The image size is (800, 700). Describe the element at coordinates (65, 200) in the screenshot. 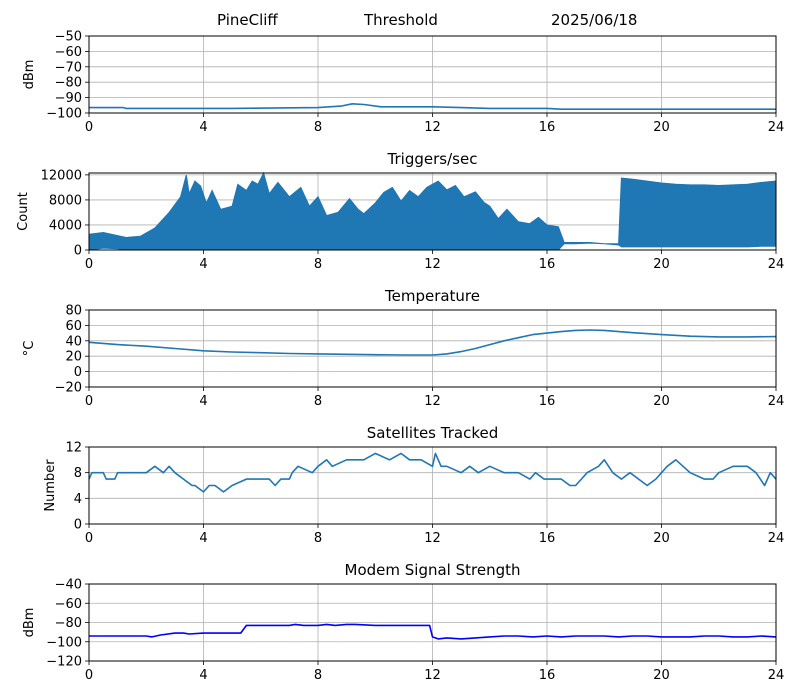

I see `y-tick-label: 8000` at that location.